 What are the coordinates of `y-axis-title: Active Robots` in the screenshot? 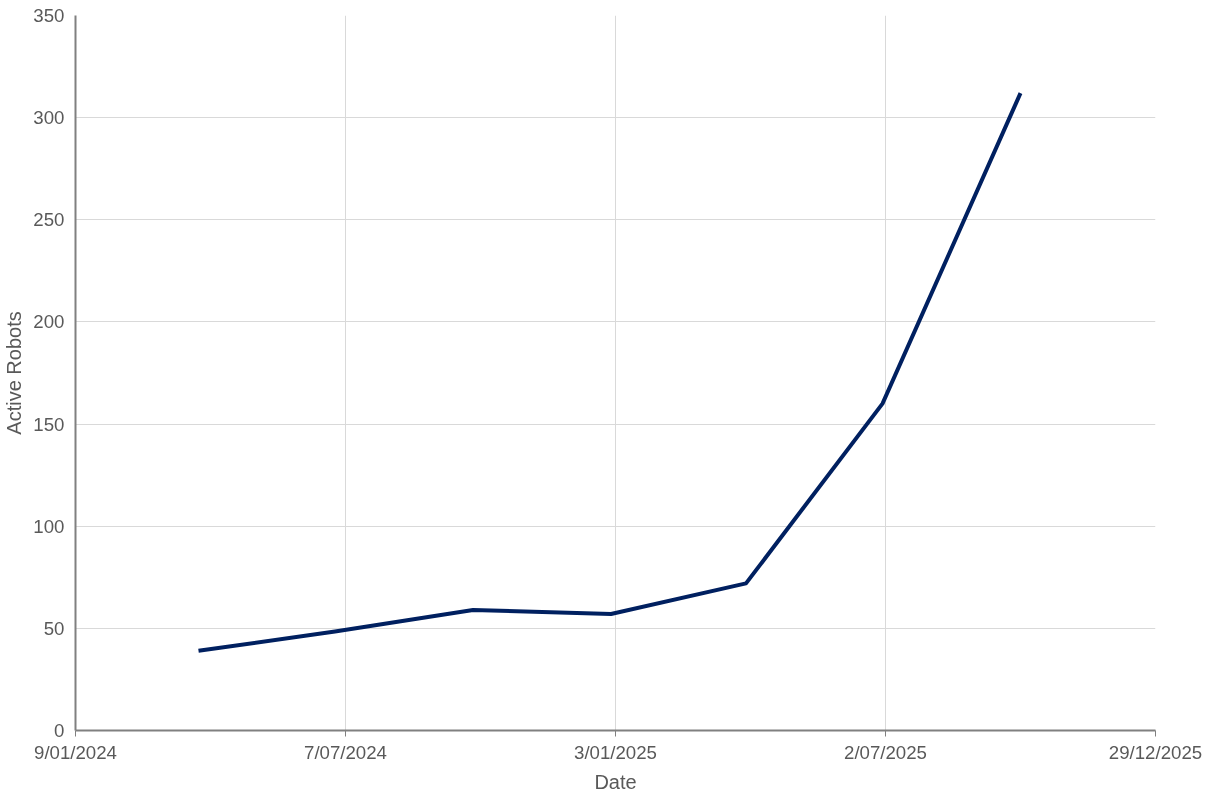 It's located at (14, 373).